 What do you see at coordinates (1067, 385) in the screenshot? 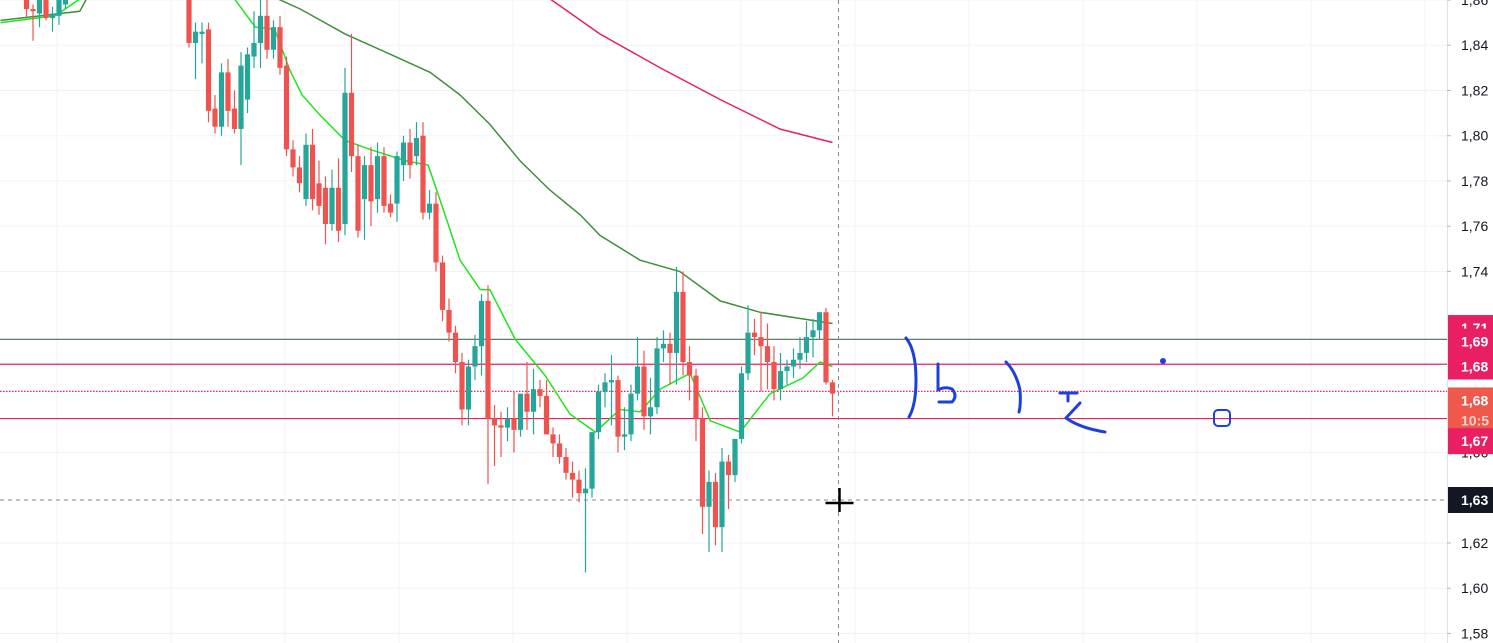
I see `hand-drawings` at bounding box center [1067, 385].